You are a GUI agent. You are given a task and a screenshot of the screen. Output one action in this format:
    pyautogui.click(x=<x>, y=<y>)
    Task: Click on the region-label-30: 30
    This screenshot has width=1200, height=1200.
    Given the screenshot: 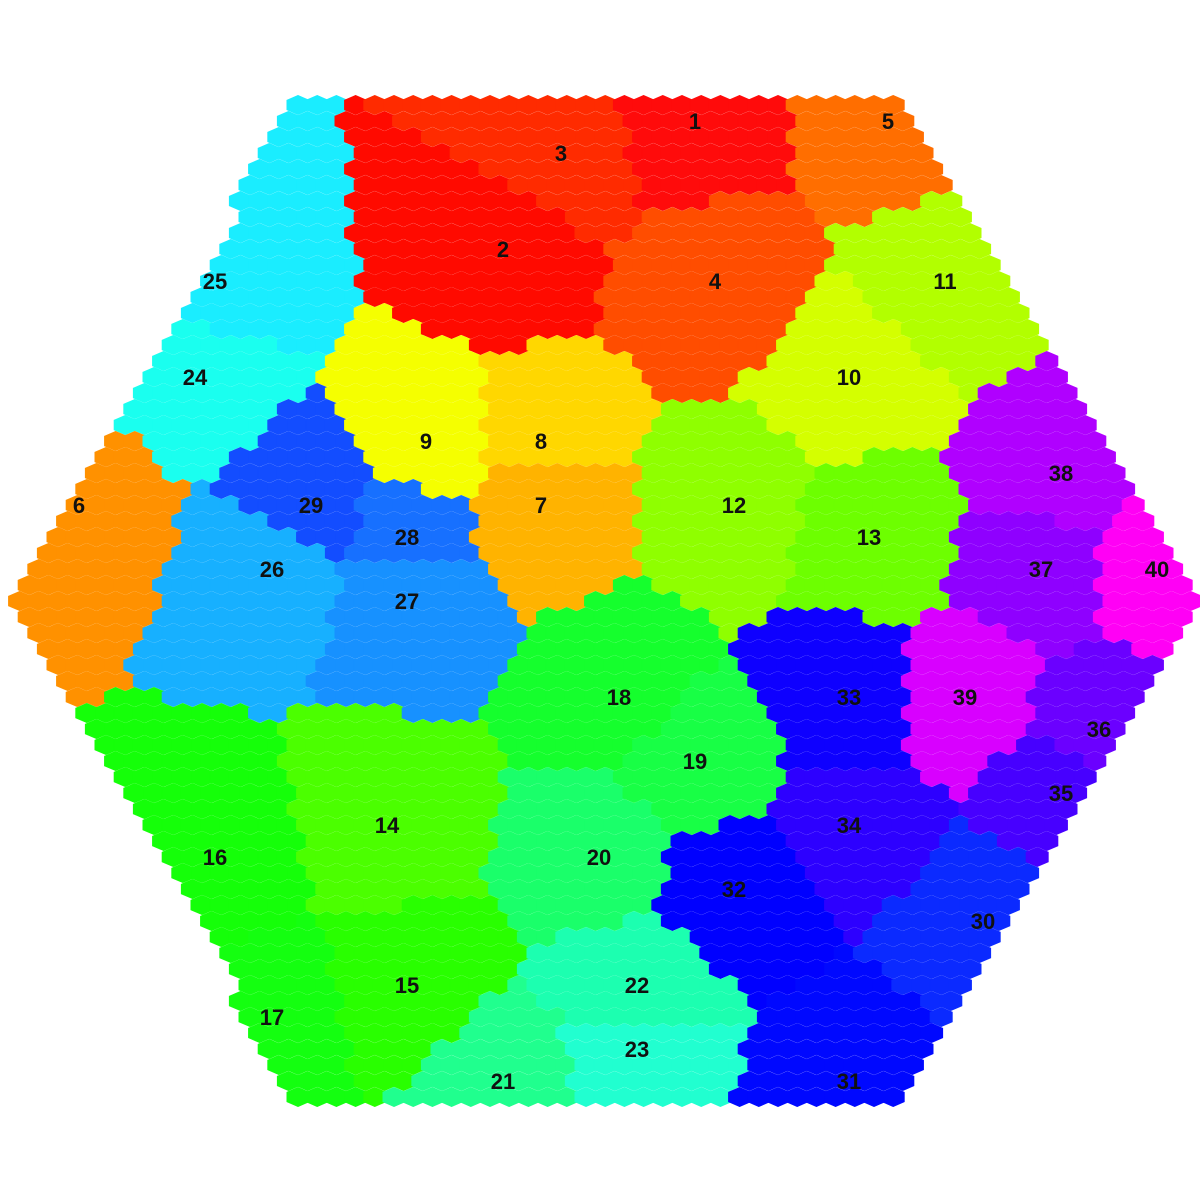 What is the action you would take?
    pyautogui.click(x=983, y=921)
    